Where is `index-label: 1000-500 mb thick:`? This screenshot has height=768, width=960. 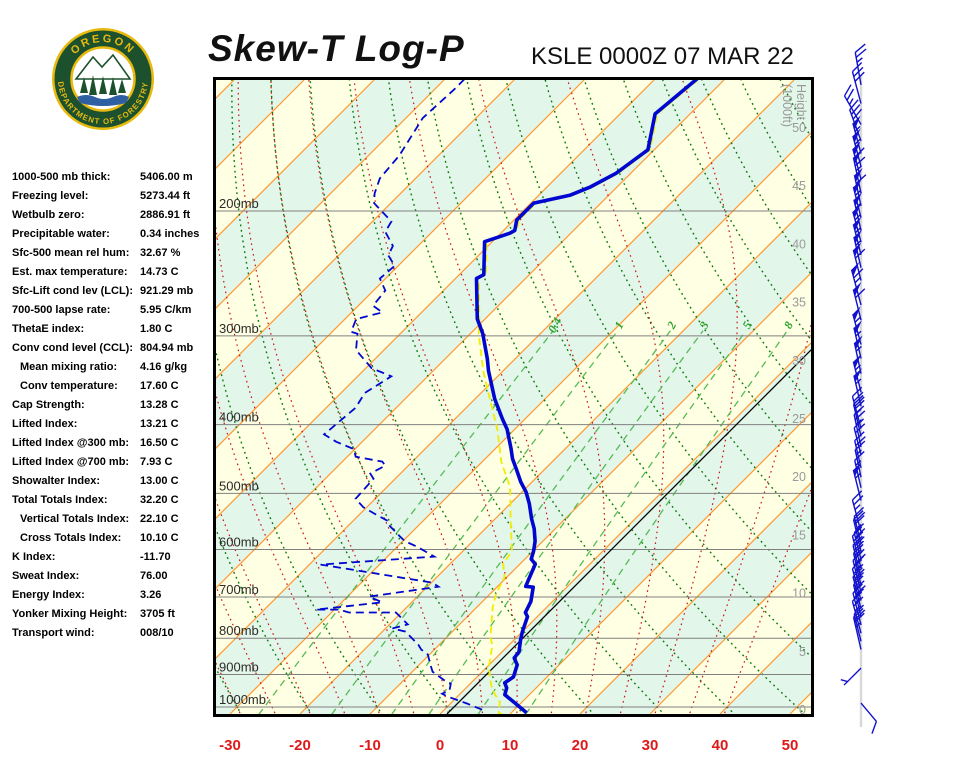 index-label: 1000-500 mb thick: is located at coordinates (61, 177).